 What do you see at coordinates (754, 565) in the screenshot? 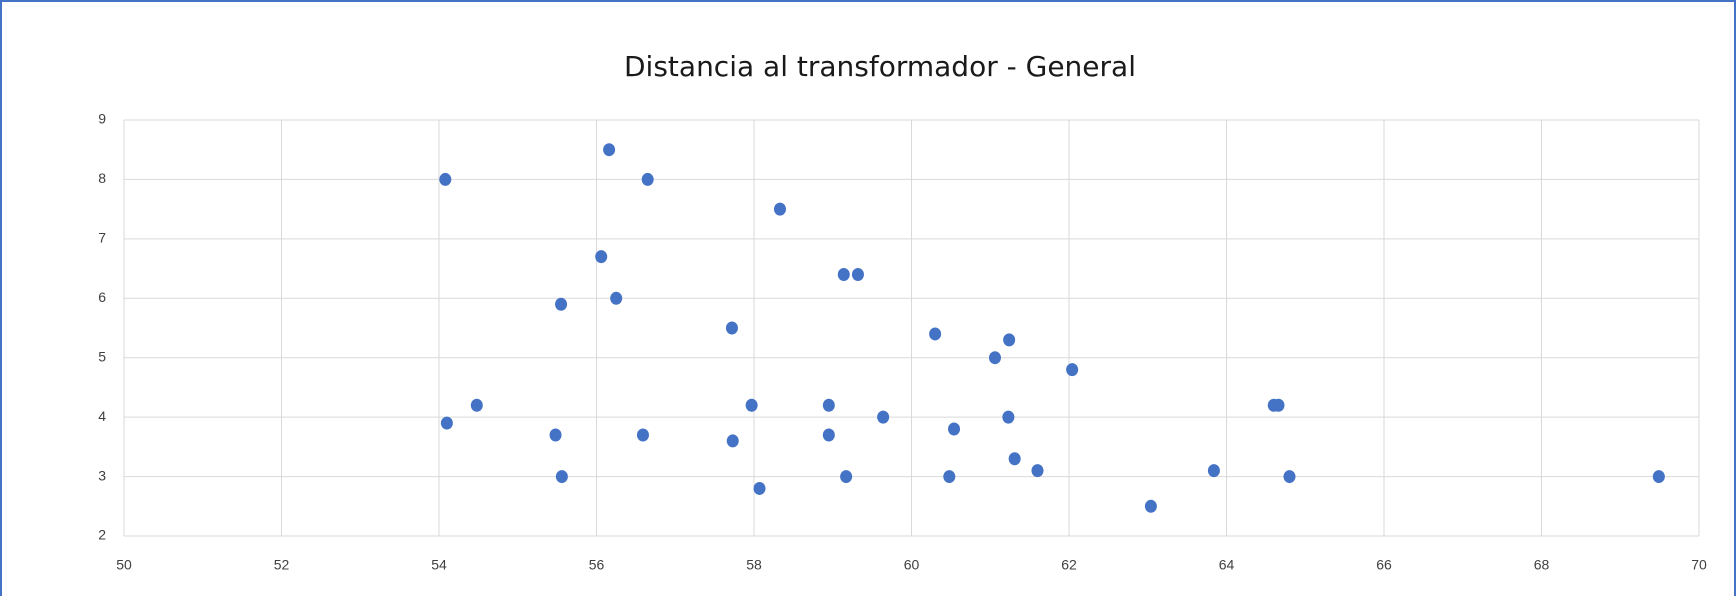
I see `x-tick-label: 58` at bounding box center [754, 565].